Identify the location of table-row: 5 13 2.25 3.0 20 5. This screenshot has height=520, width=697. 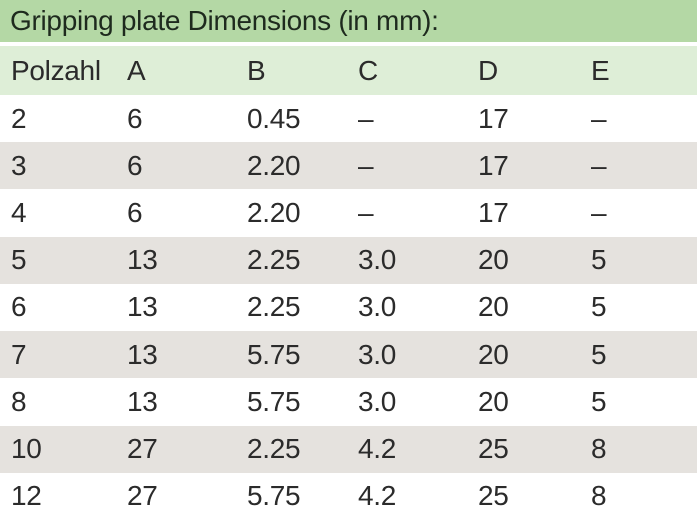
(348, 260).